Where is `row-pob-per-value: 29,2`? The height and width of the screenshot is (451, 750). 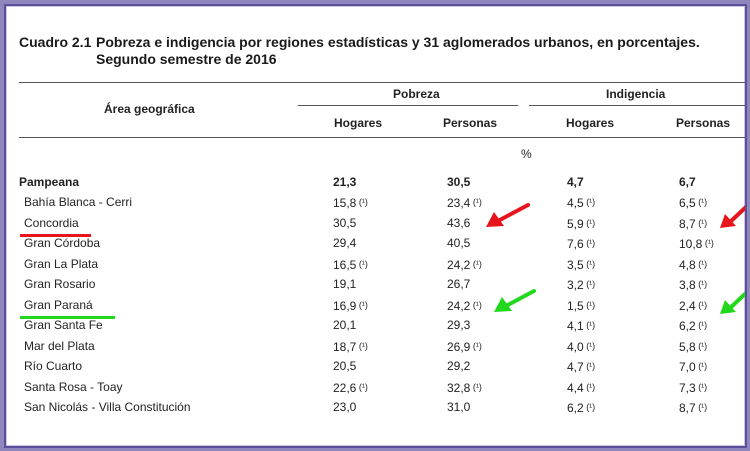 row-pob-per-value: 29,2 is located at coordinates (459, 366).